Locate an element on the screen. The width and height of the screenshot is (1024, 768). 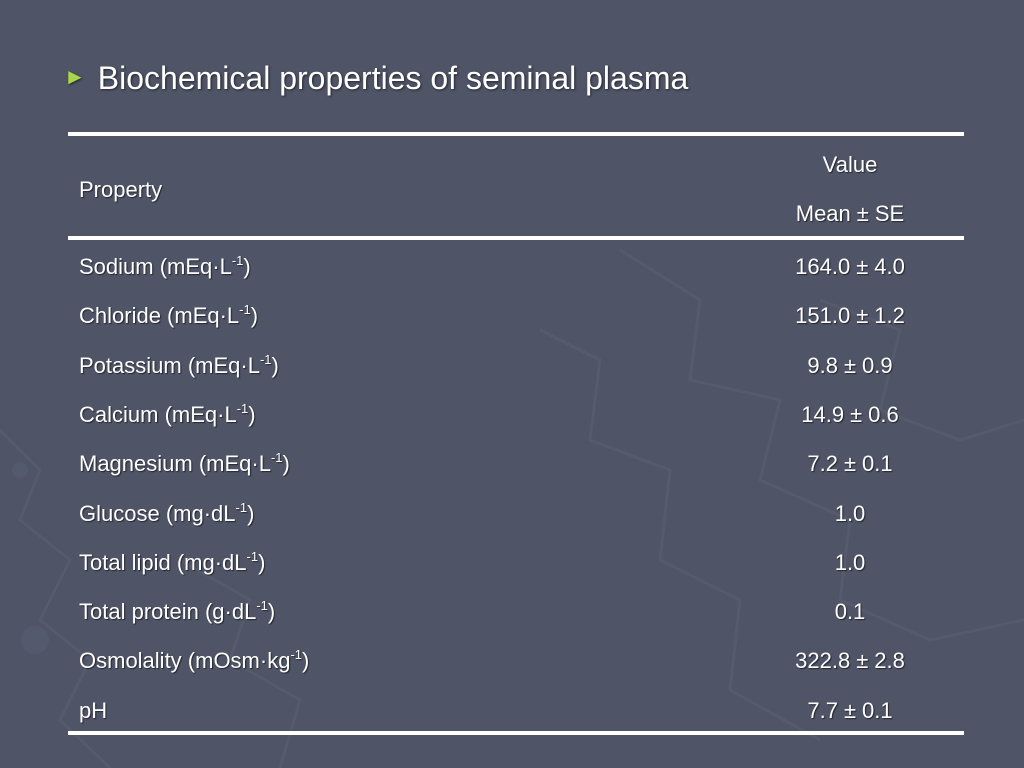
property-name: pH is located at coordinates (93, 711).